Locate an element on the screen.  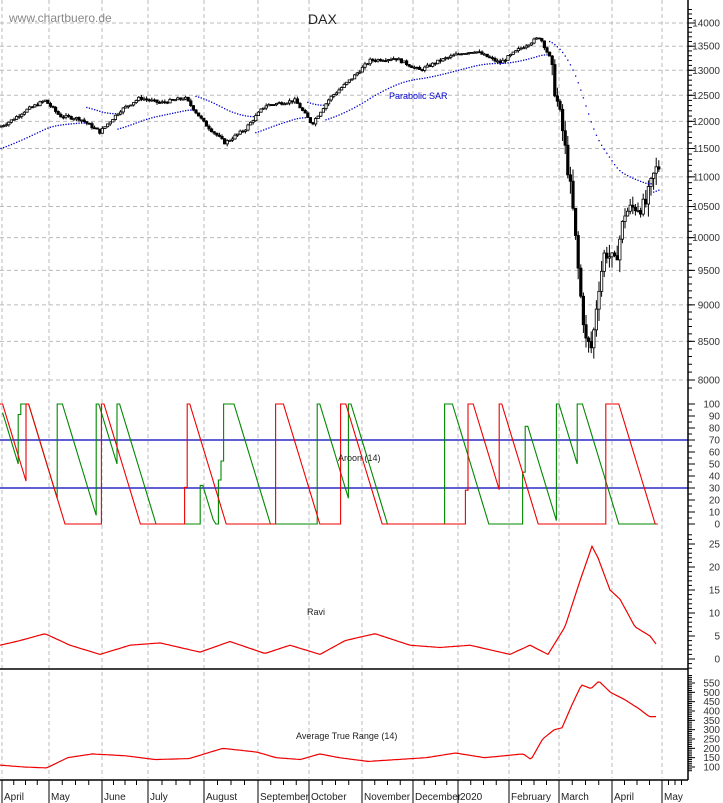
y-tick-label: 20 is located at coordinates (715, 568).